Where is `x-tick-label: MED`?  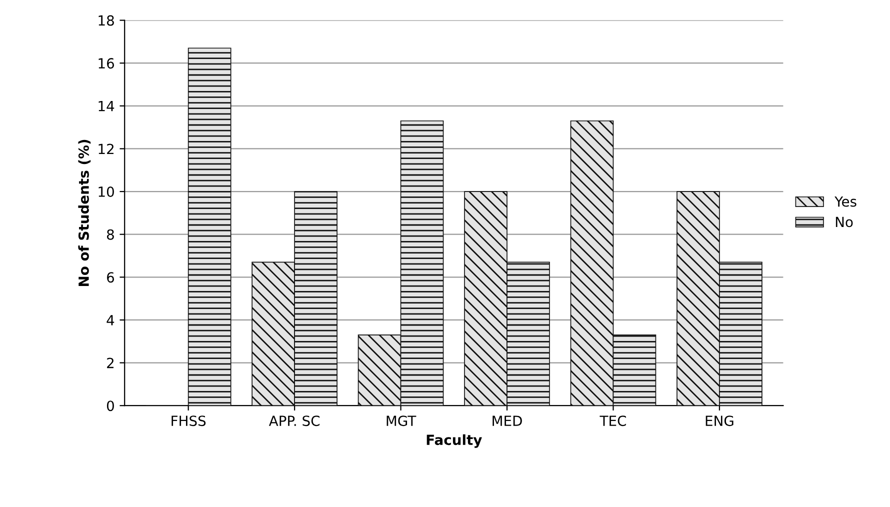 x-tick-label: MED is located at coordinates (507, 421).